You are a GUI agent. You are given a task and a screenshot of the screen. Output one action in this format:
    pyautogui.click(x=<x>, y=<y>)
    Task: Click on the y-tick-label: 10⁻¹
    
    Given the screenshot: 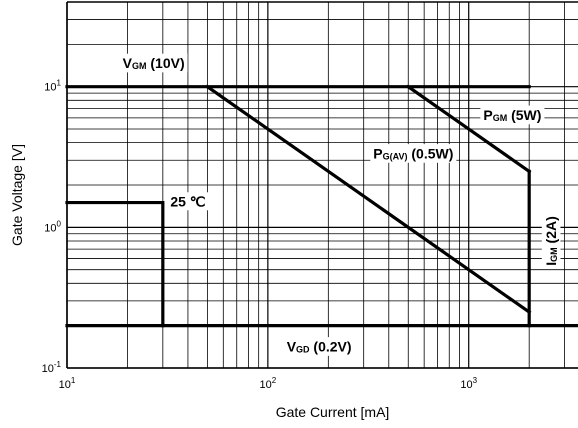 What is the action you would take?
    pyautogui.click(x=52, y=367)
    